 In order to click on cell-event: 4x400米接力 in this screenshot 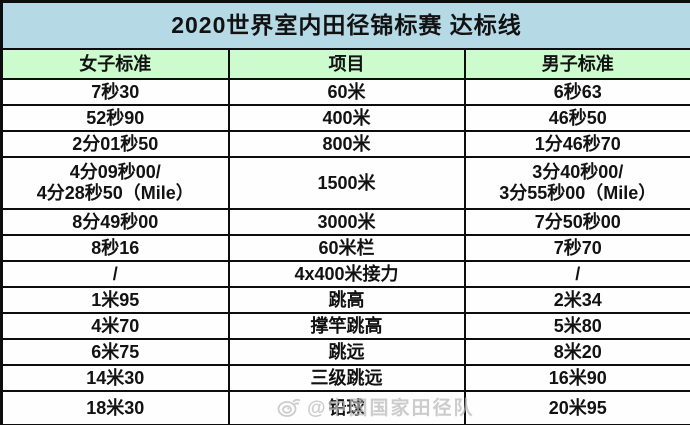, I will do `click(346, 274)`.